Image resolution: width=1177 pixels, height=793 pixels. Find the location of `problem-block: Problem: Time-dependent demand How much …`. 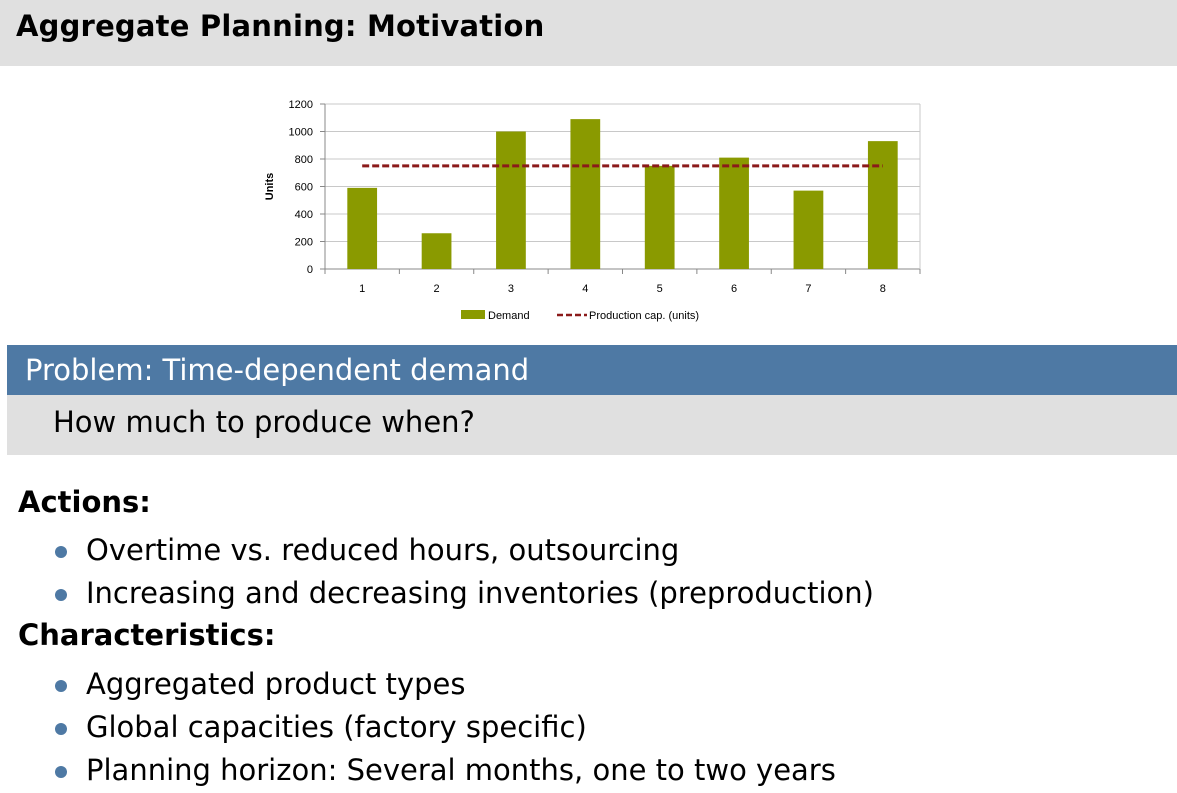

problem-block: Problem: Time-dependent demand How much … is located at coordinates (592, 400).